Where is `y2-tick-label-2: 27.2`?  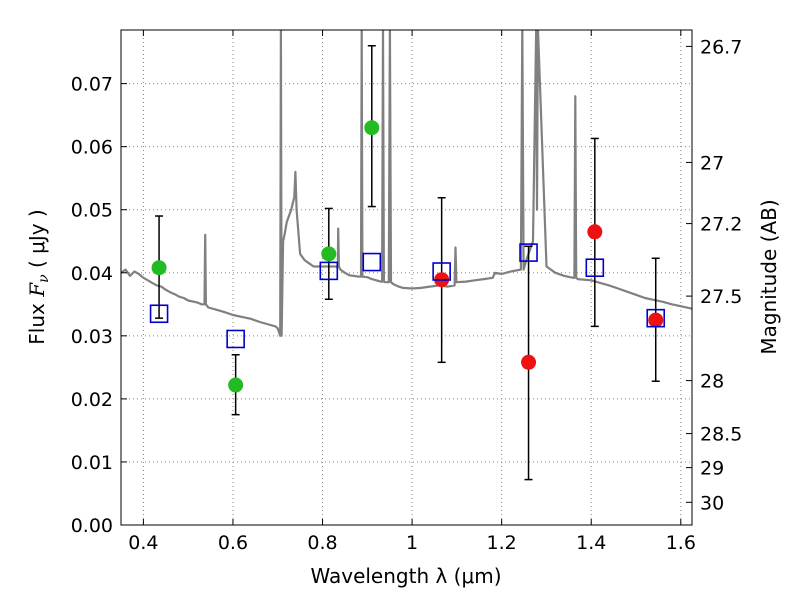 y2-tick-label-2: 27.2 is located at coordinates (721, 225).